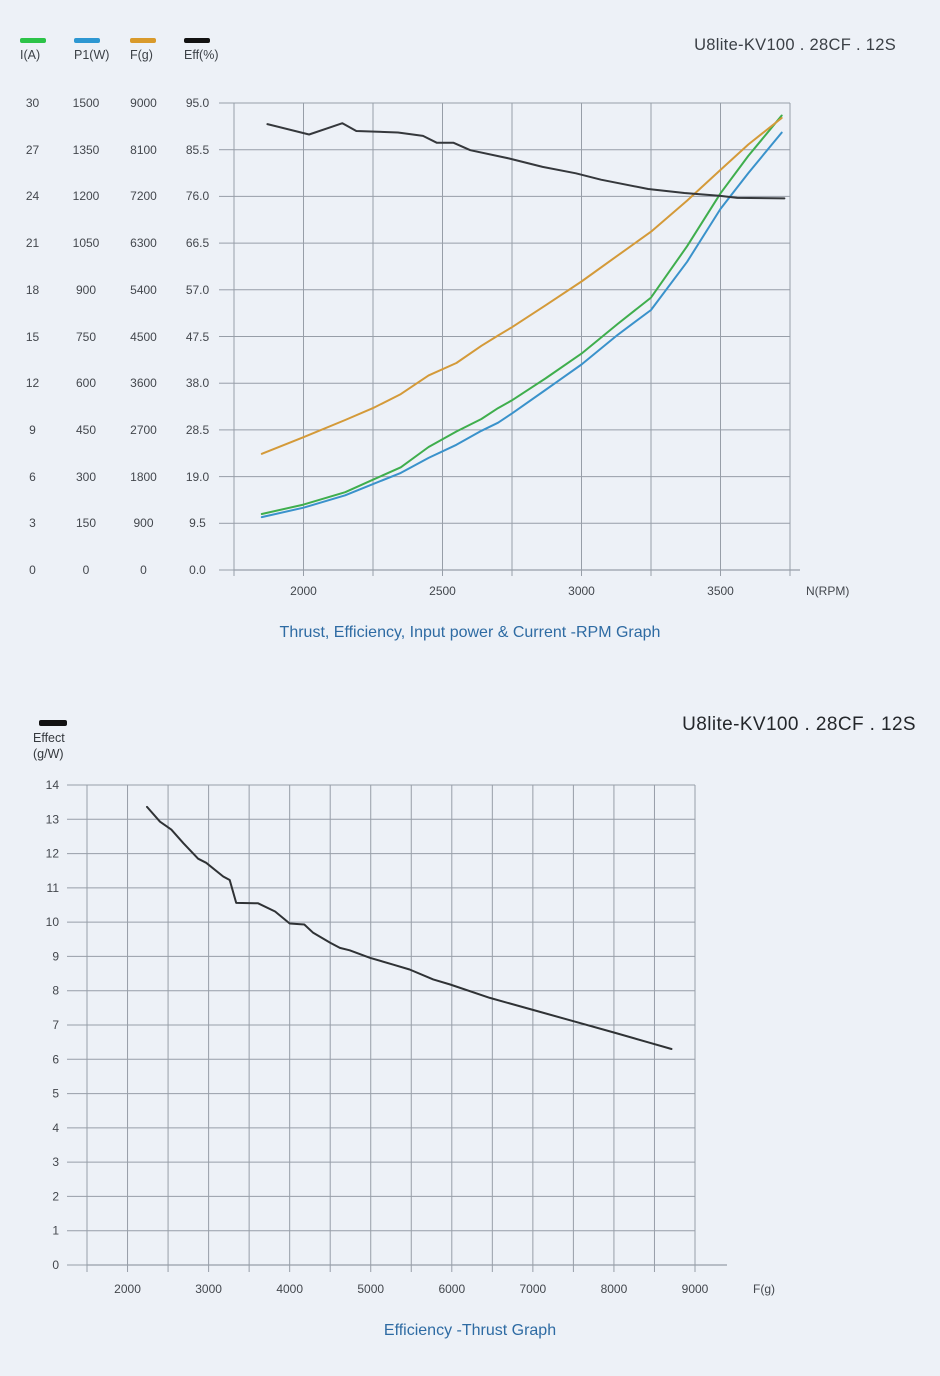 The image size is (940, 1376). Describe the element at coordinates (55, 1162) in the screenshot. I see `y-tick-label: 3` at that location.